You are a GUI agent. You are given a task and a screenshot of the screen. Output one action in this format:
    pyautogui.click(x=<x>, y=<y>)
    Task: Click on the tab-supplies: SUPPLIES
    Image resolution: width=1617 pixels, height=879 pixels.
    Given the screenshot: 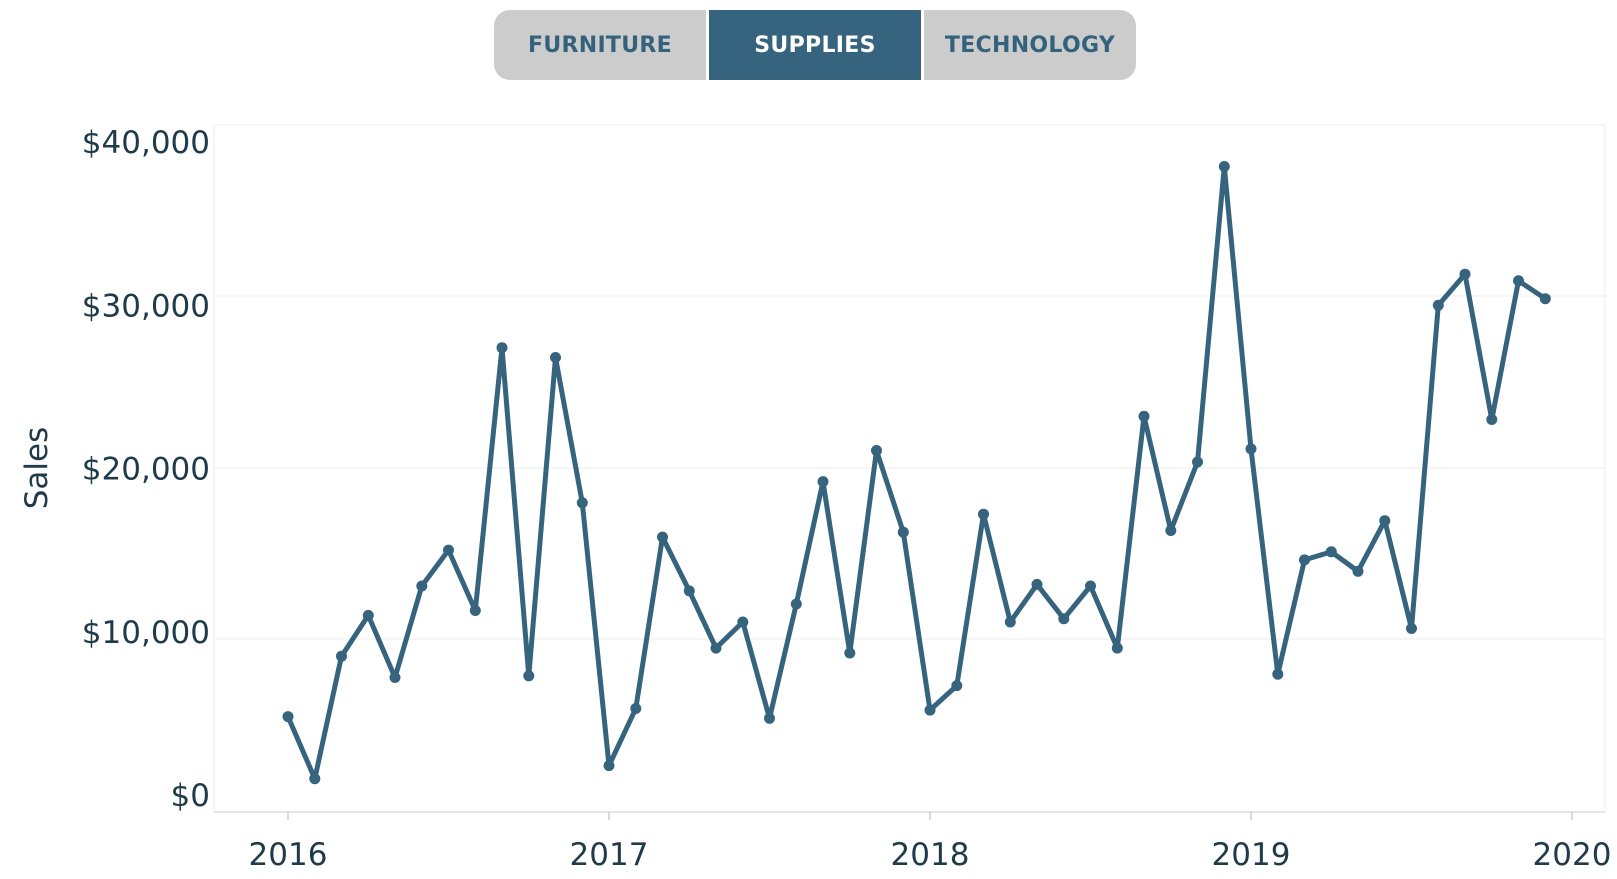 What is the action you would take?
    pyautogui.click(x=815, y=45)
    